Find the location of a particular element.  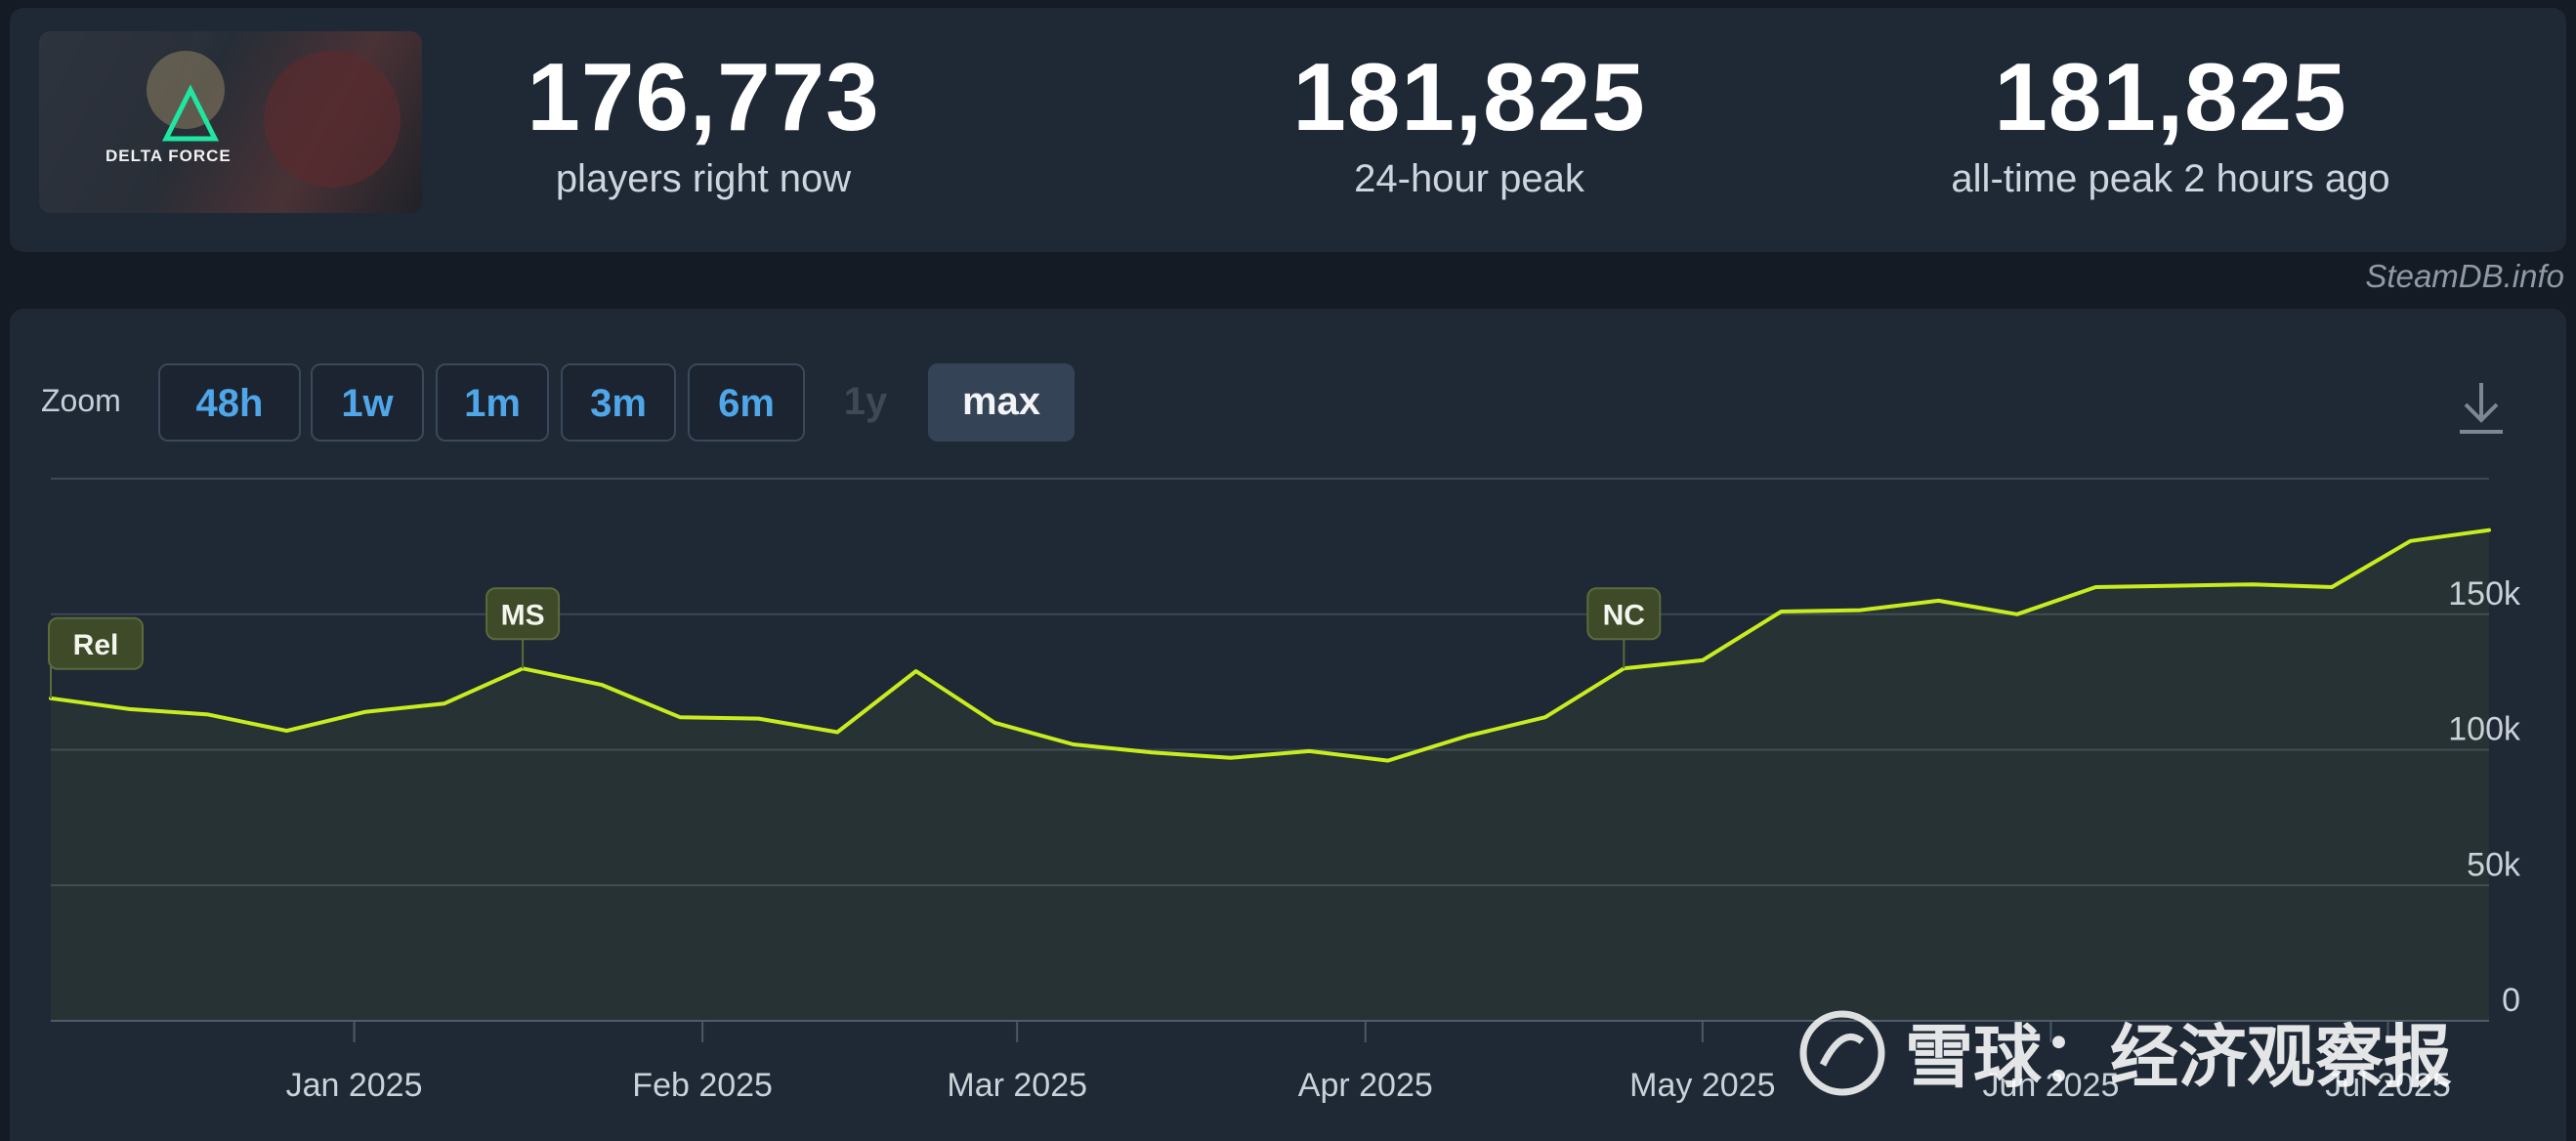

y-tick-label: 100k is located at coordinates (2484, 729).